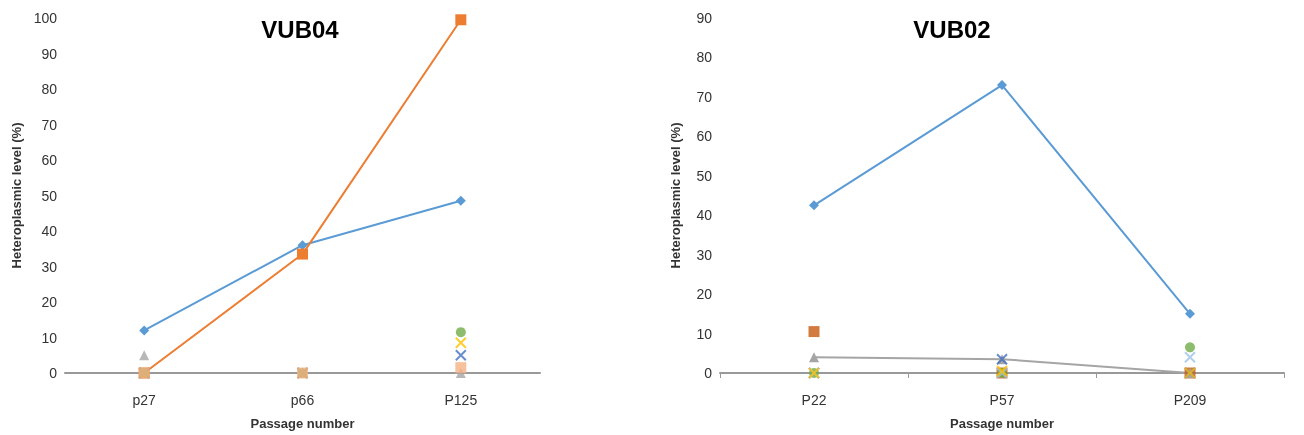 Image resolution: width=1304 pixels, height=435 pixels. What do you see at coordinates (1002, 400) in the screenshot?
I see `x-tick-label: P57` at bounding box center [1002, 400].